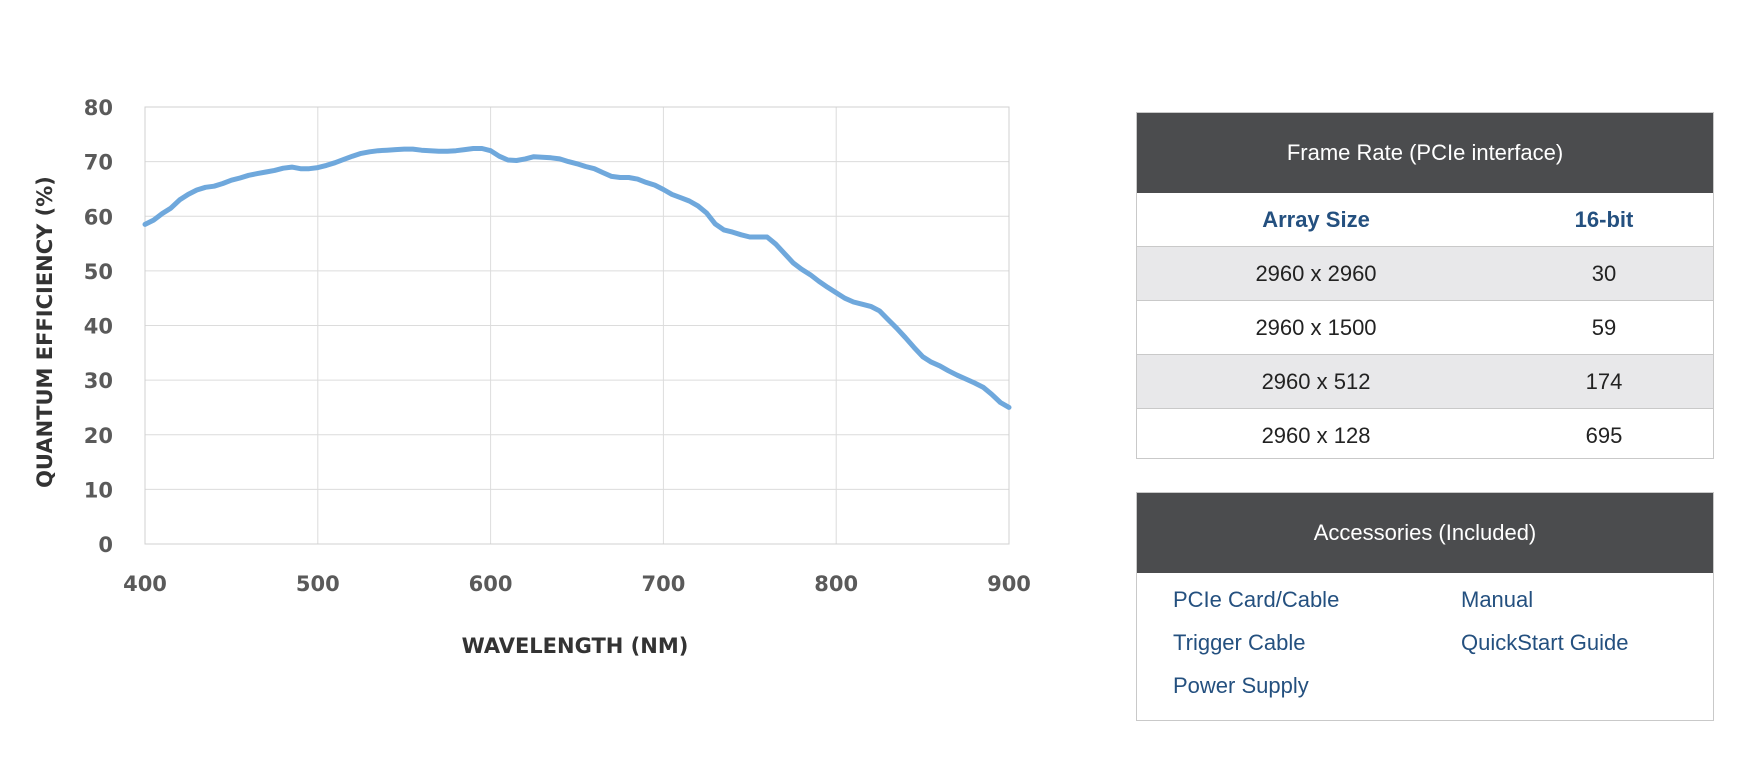 This screenshot has width=1745, height=759. I want to click on table-row: 2960 x 2960 30, so click(1425, 273).